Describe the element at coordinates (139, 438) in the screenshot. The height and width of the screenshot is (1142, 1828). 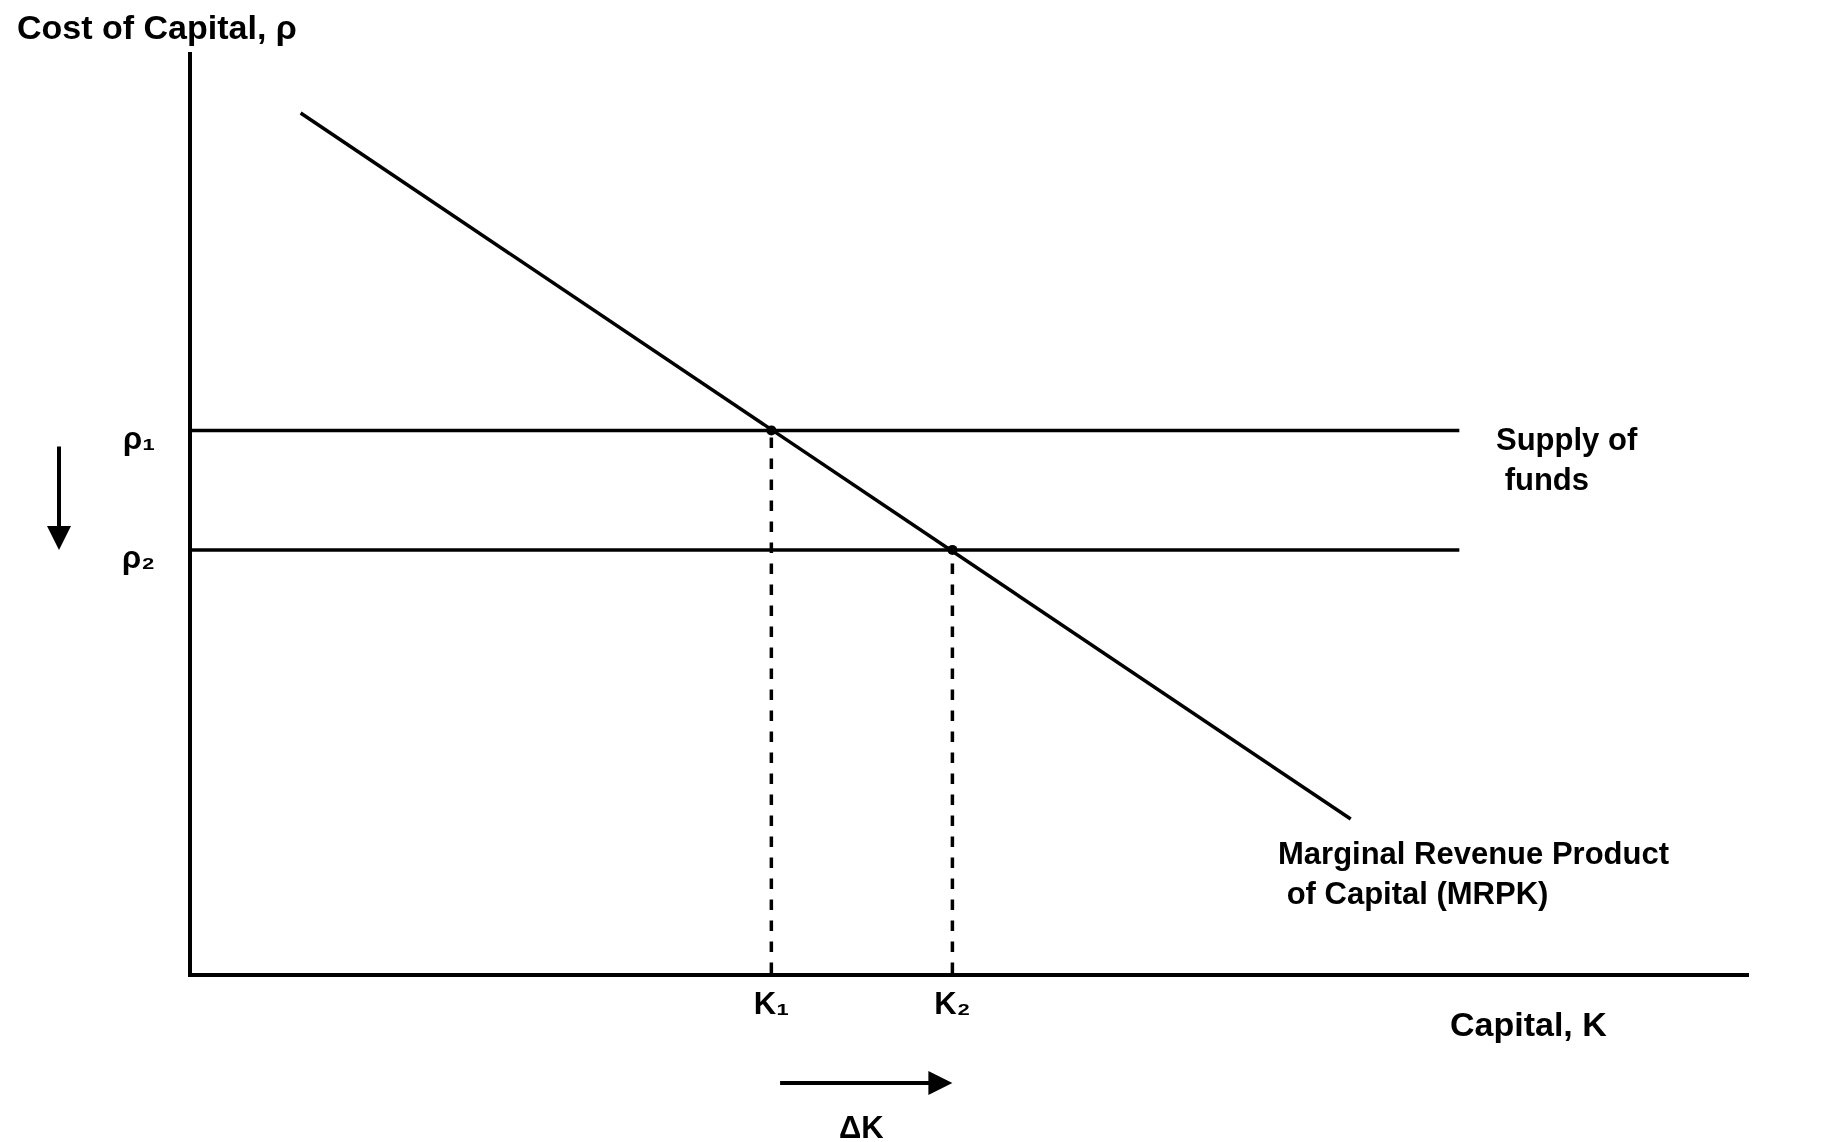
I see `text: ρ₁` at that location.